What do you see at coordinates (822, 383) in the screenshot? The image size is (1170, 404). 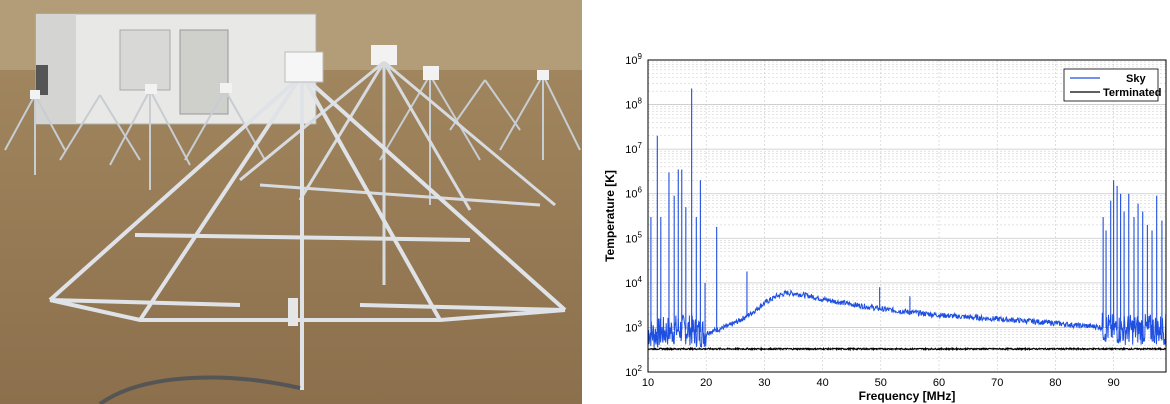 I see `x-tick-label: 40` at bounding box center [822, 383].